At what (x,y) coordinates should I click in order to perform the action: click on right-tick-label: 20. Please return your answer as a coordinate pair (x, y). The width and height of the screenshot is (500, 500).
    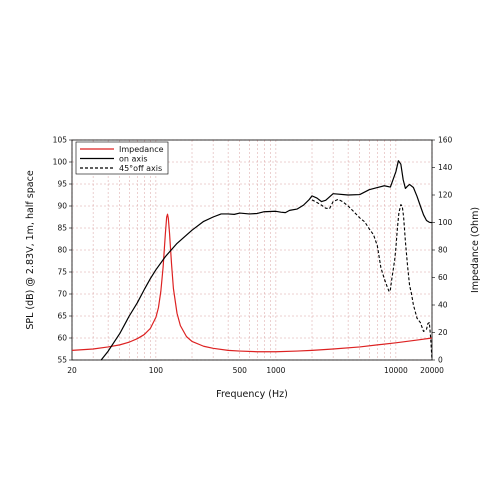
    Looking at the image, I should click on (443, 332).